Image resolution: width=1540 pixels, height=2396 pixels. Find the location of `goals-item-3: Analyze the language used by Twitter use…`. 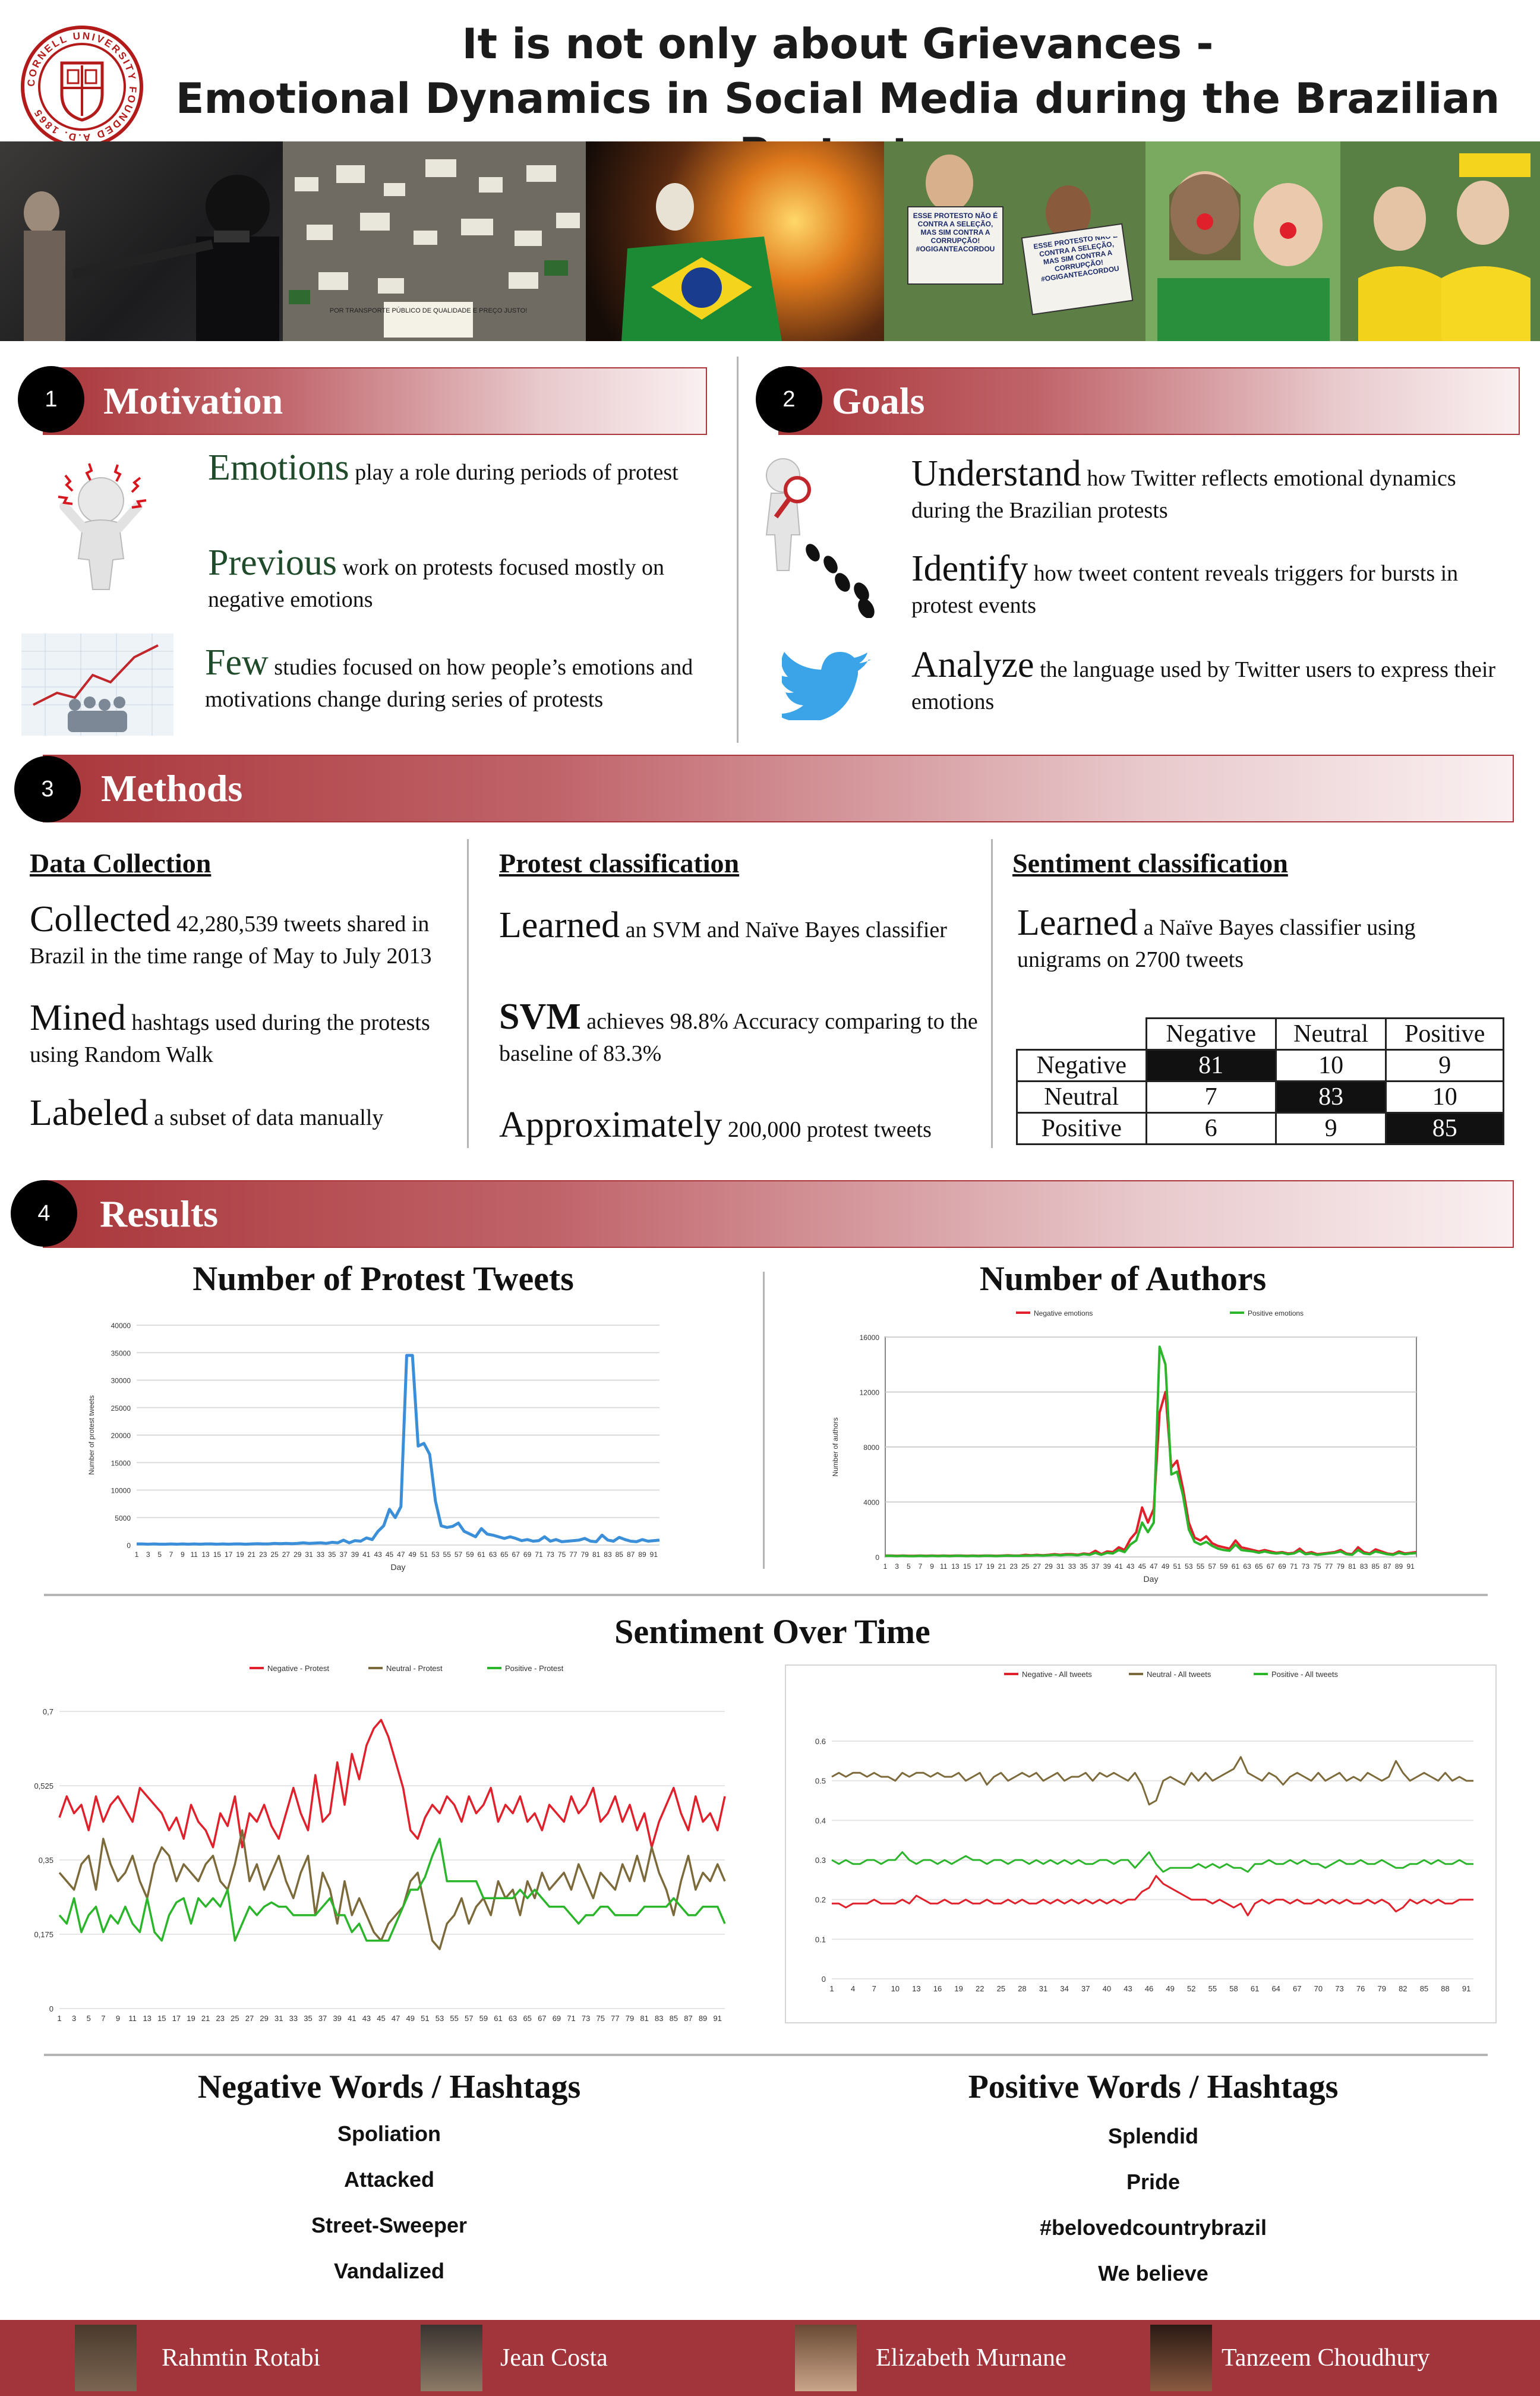

goals-item-3: Analyze the language used by Twitter use… is located at coordinates (1203, 679).